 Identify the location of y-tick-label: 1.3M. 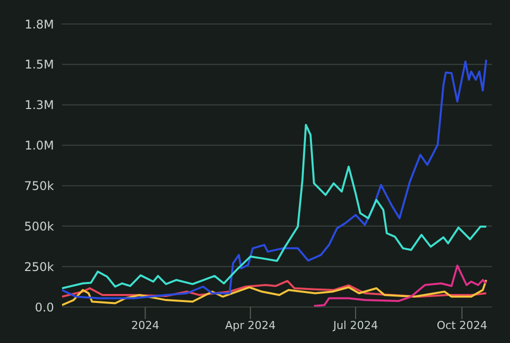
(39, 105).